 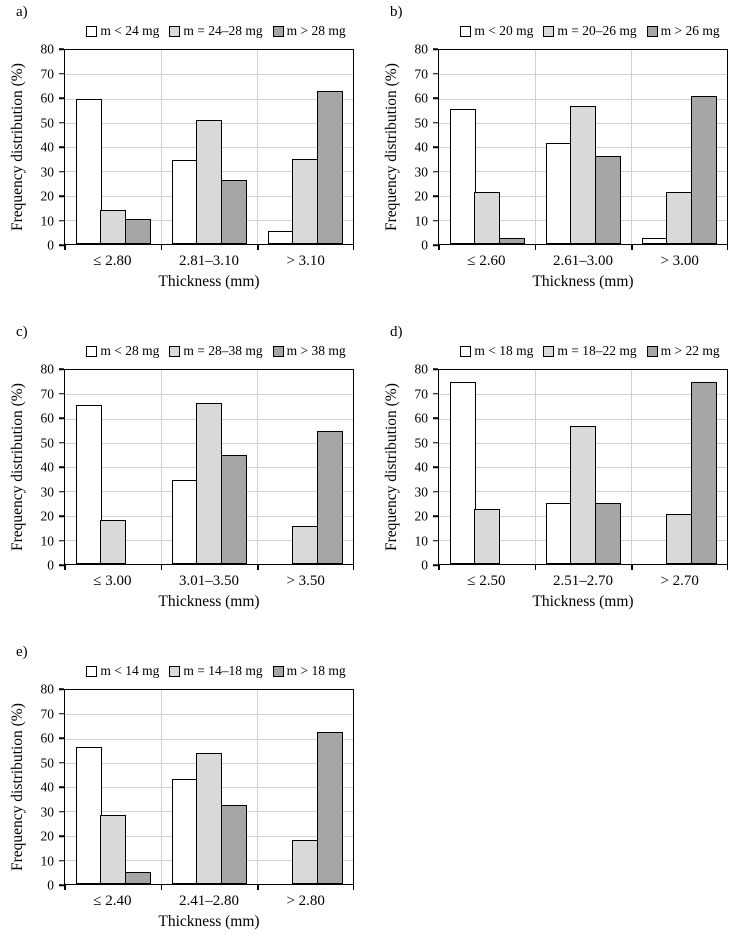 I want to click on plot-column: ≤ 2.50 2.51–2.70 > 2.70 Thickness (mm), so click(x=583, y=490).